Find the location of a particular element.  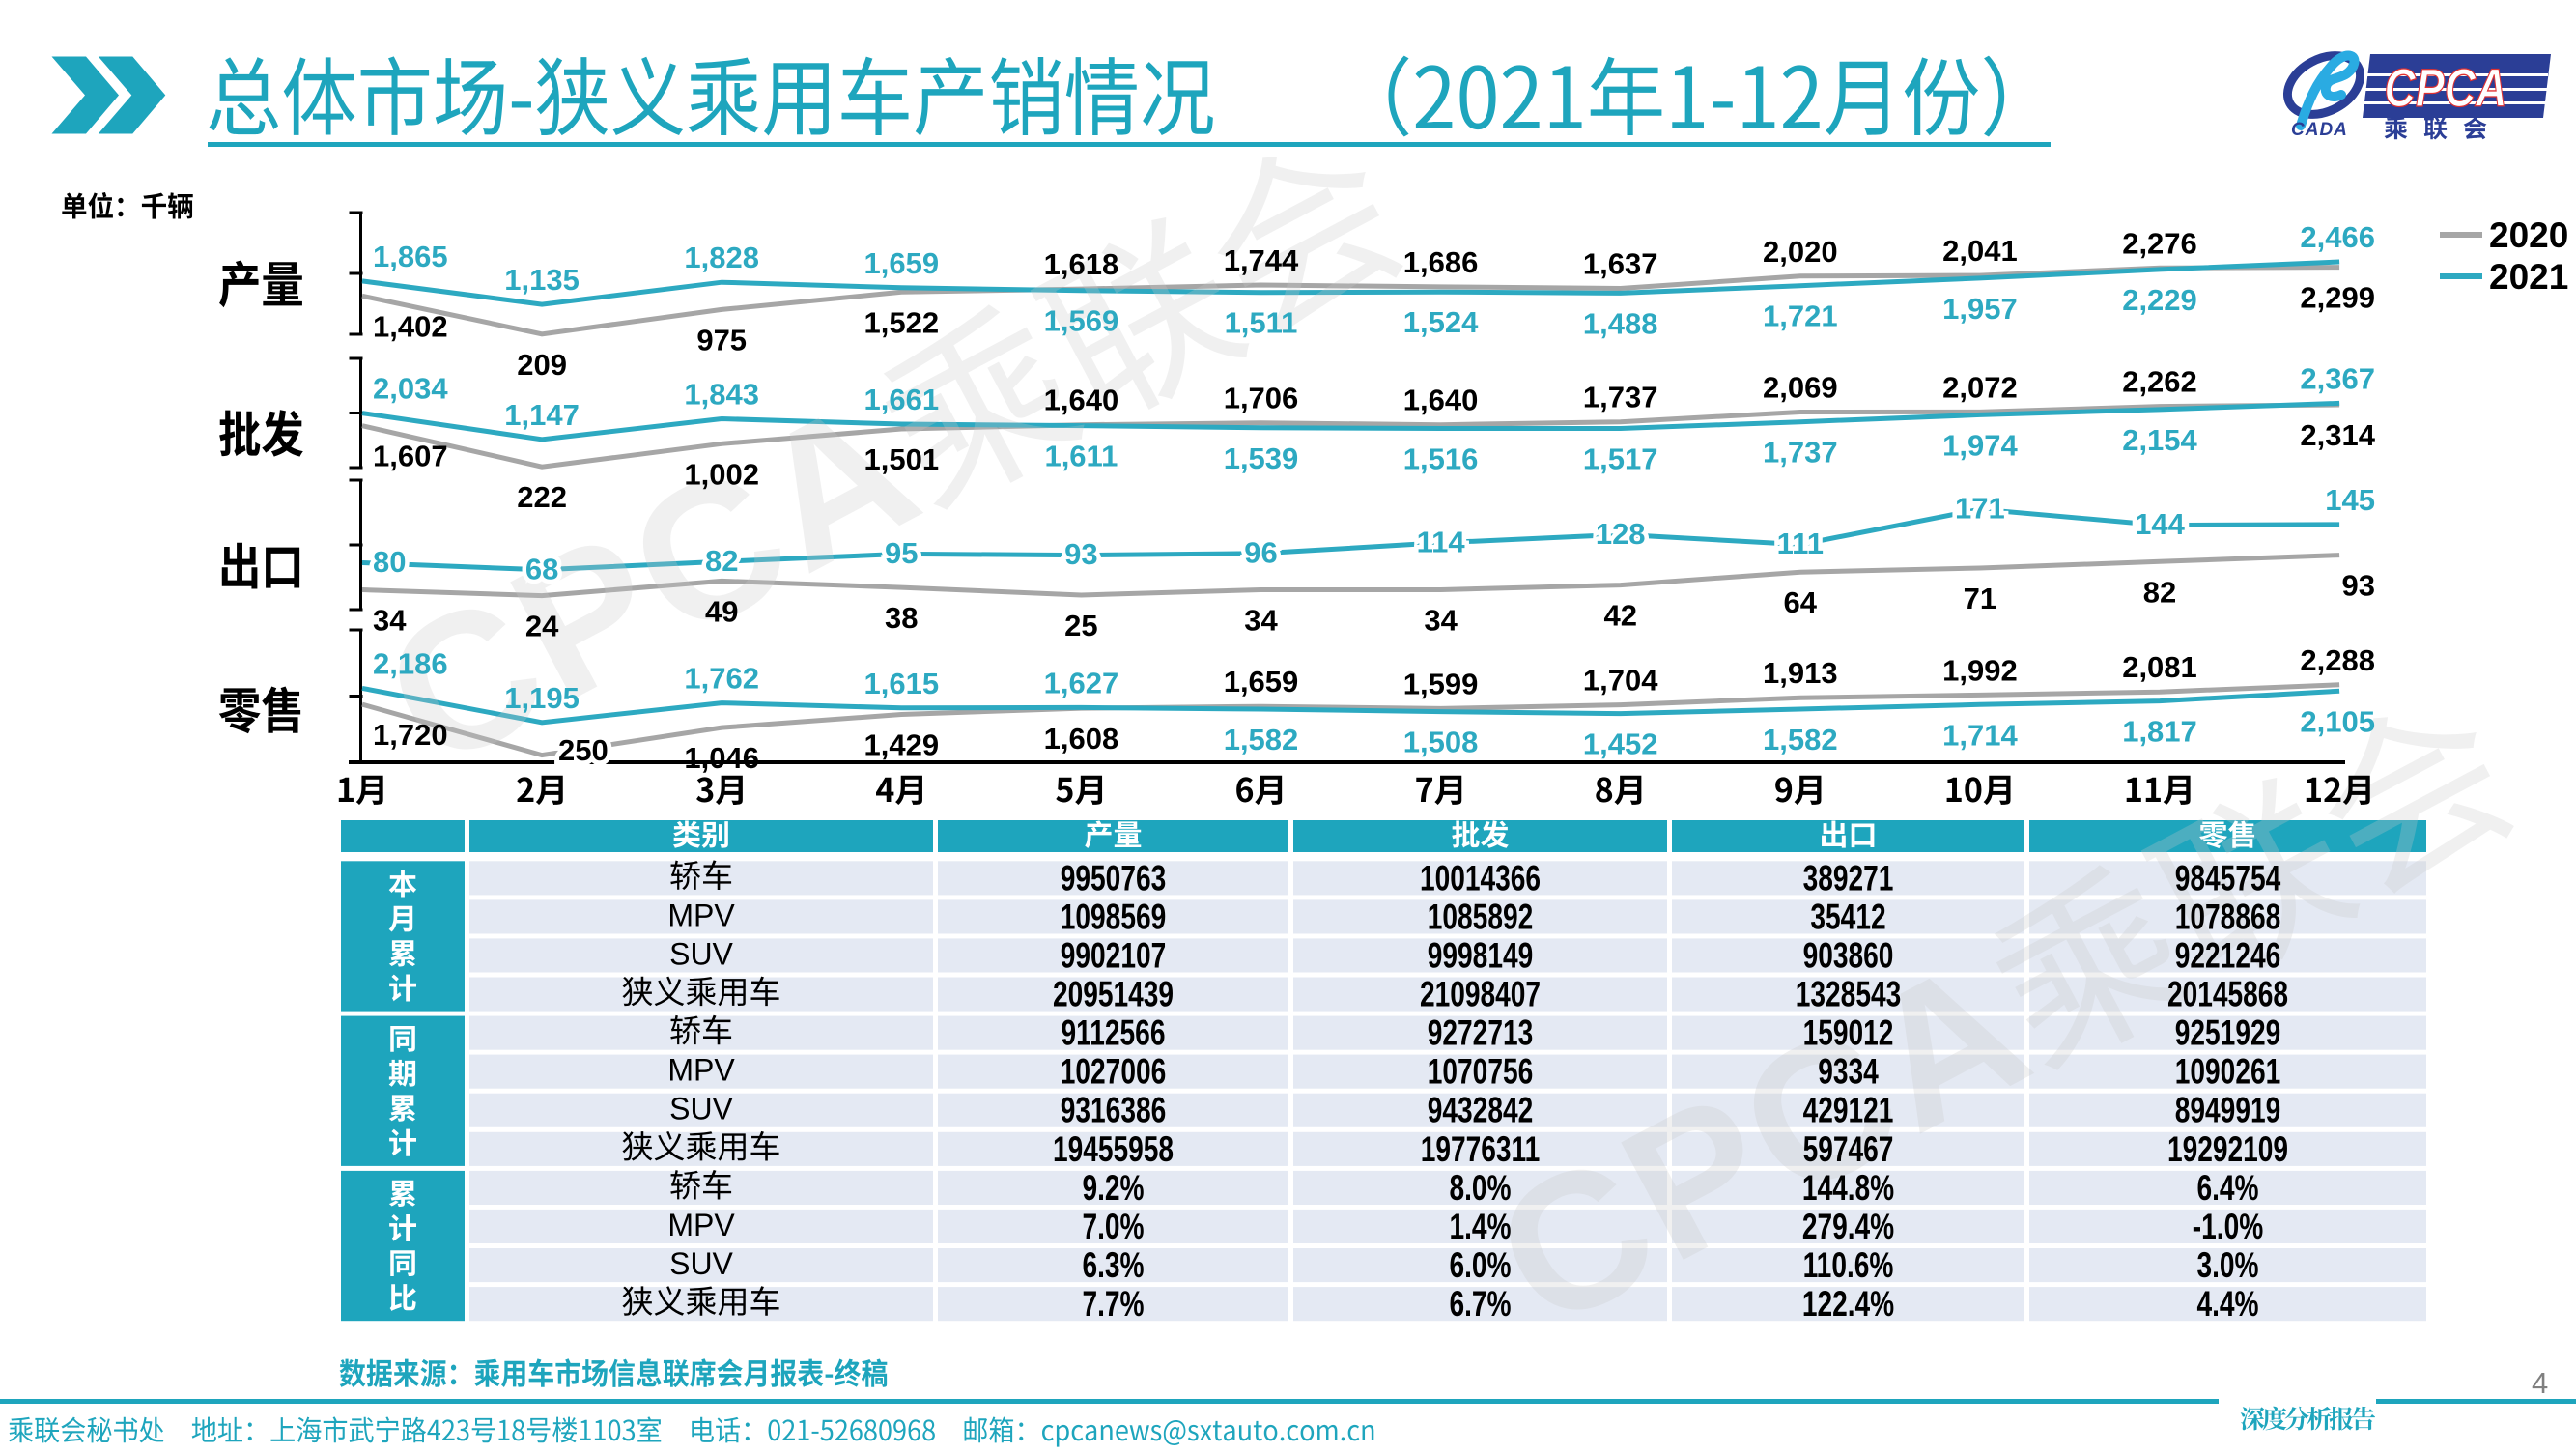

svg-text: 159012 is located at coordinates (1848, 1033).